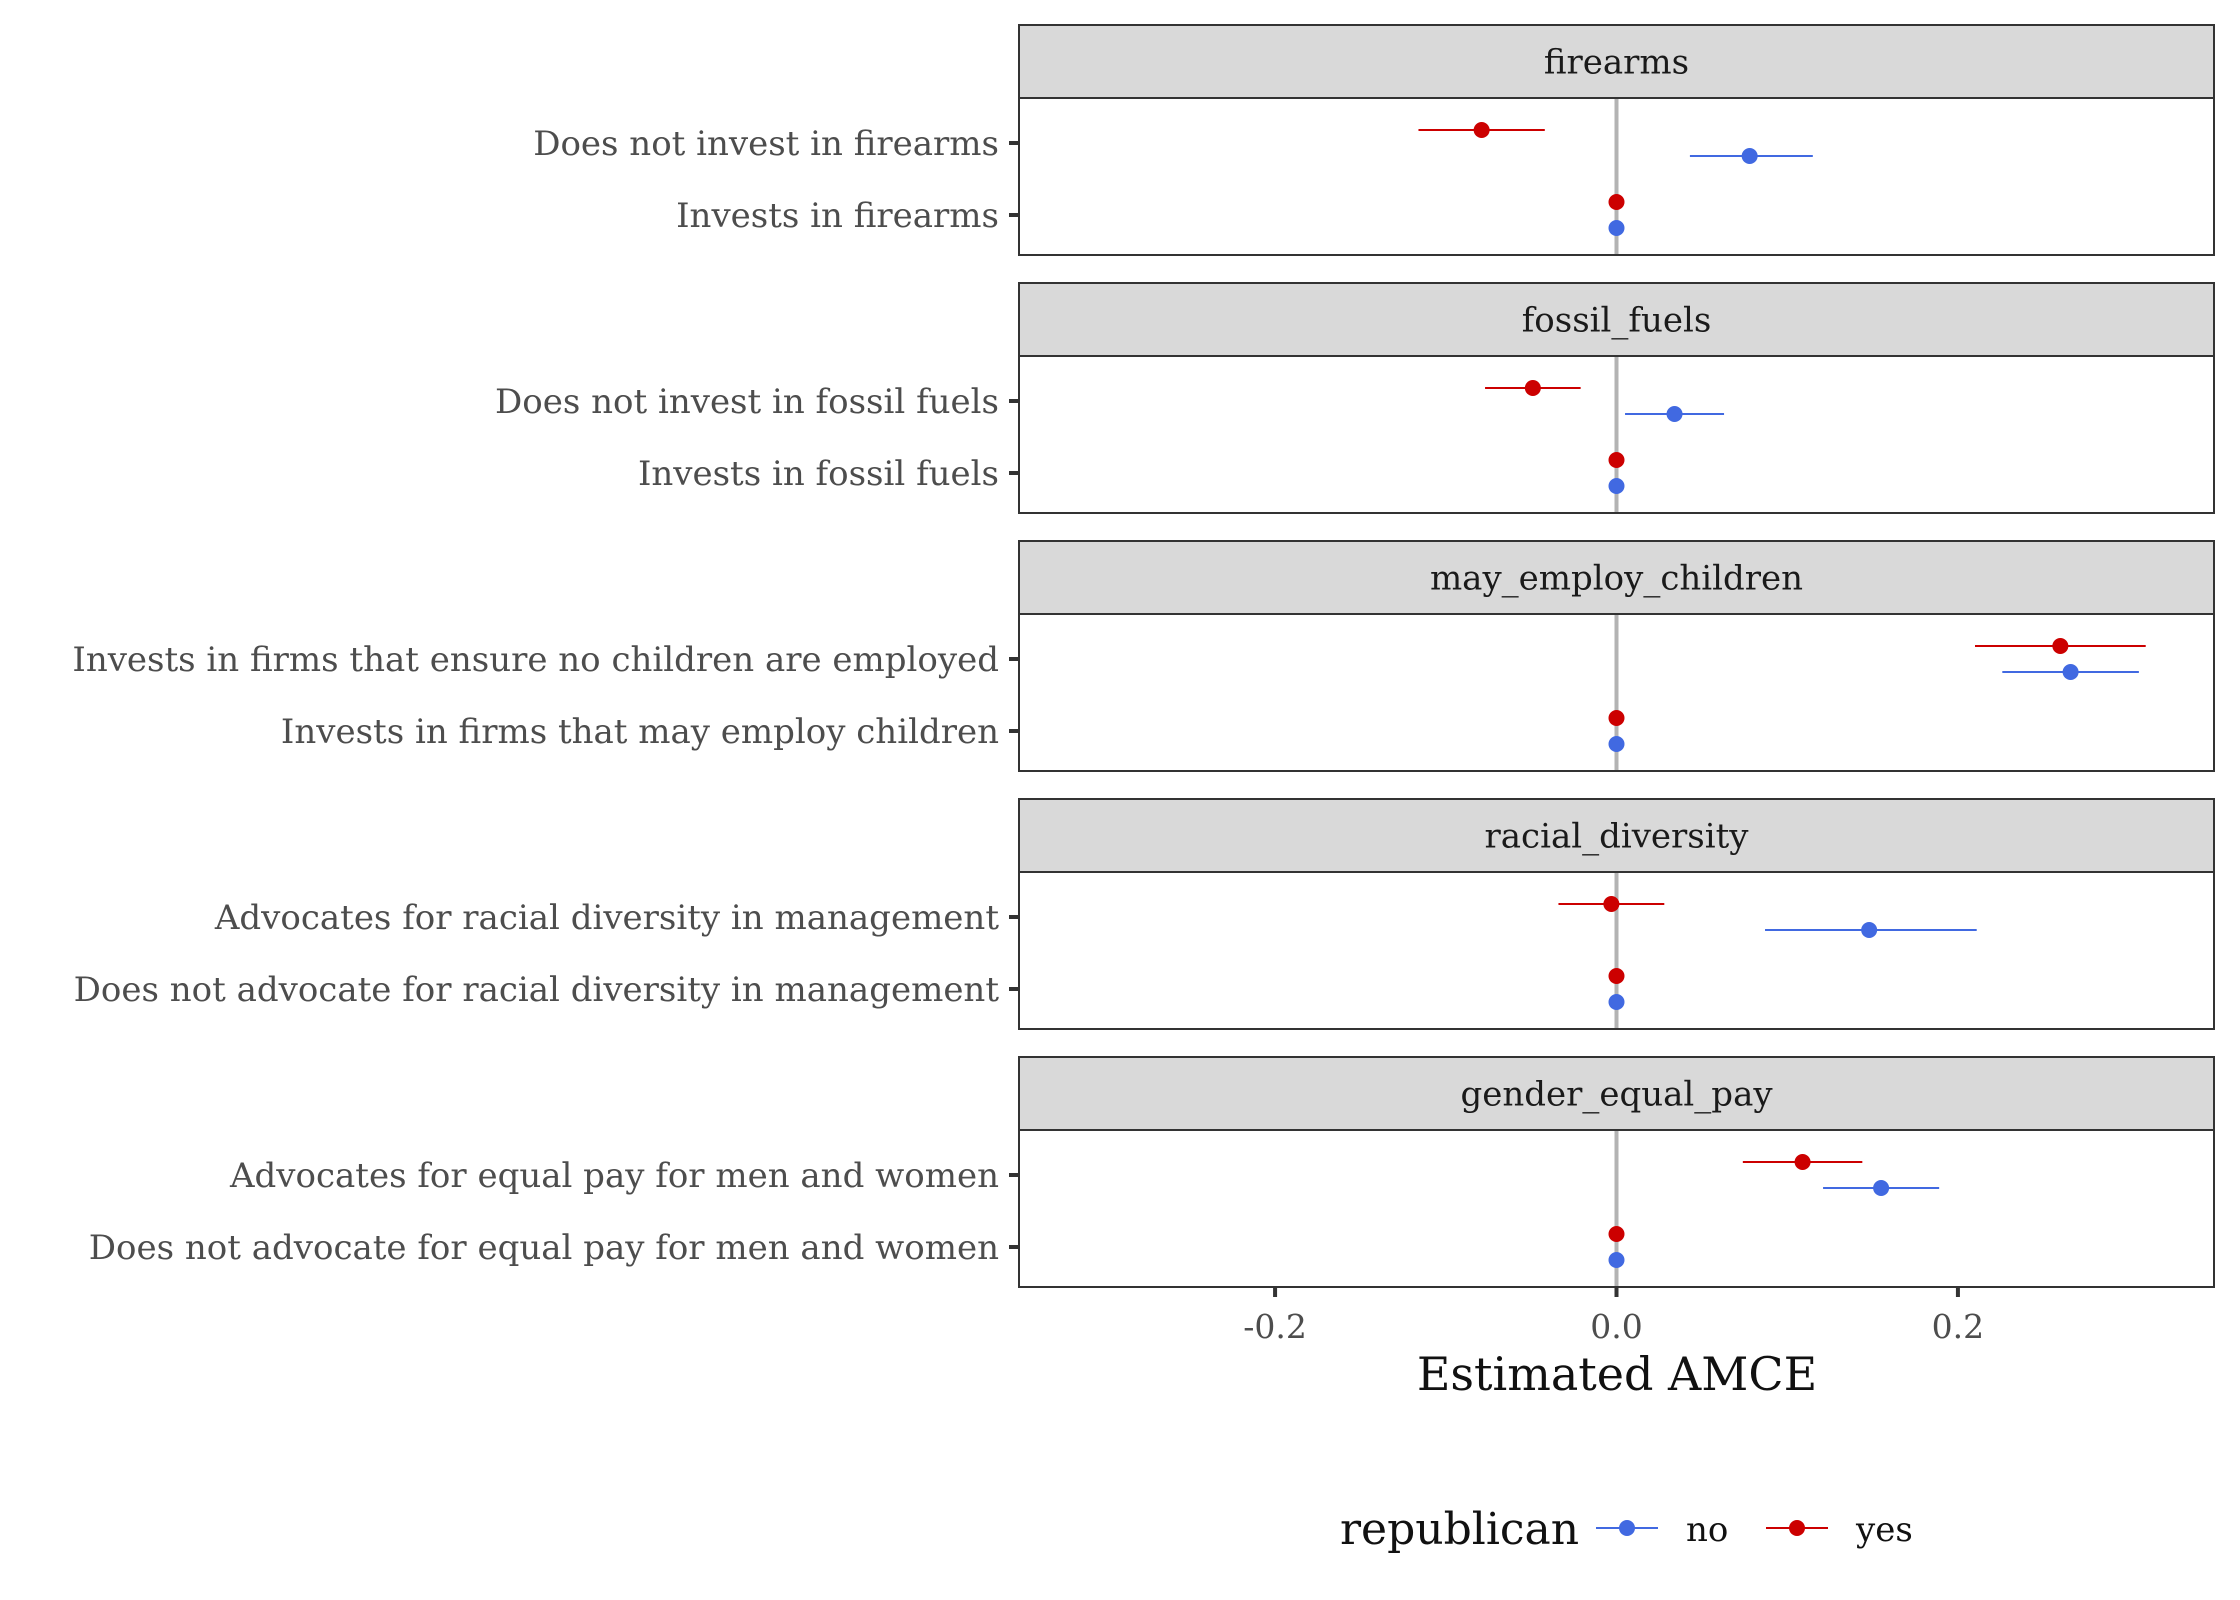 The height and width of the screenshot is (1600, 2240). I want to click on x-axis: -0.2 0.0 0.2, so click(1613, 1316).